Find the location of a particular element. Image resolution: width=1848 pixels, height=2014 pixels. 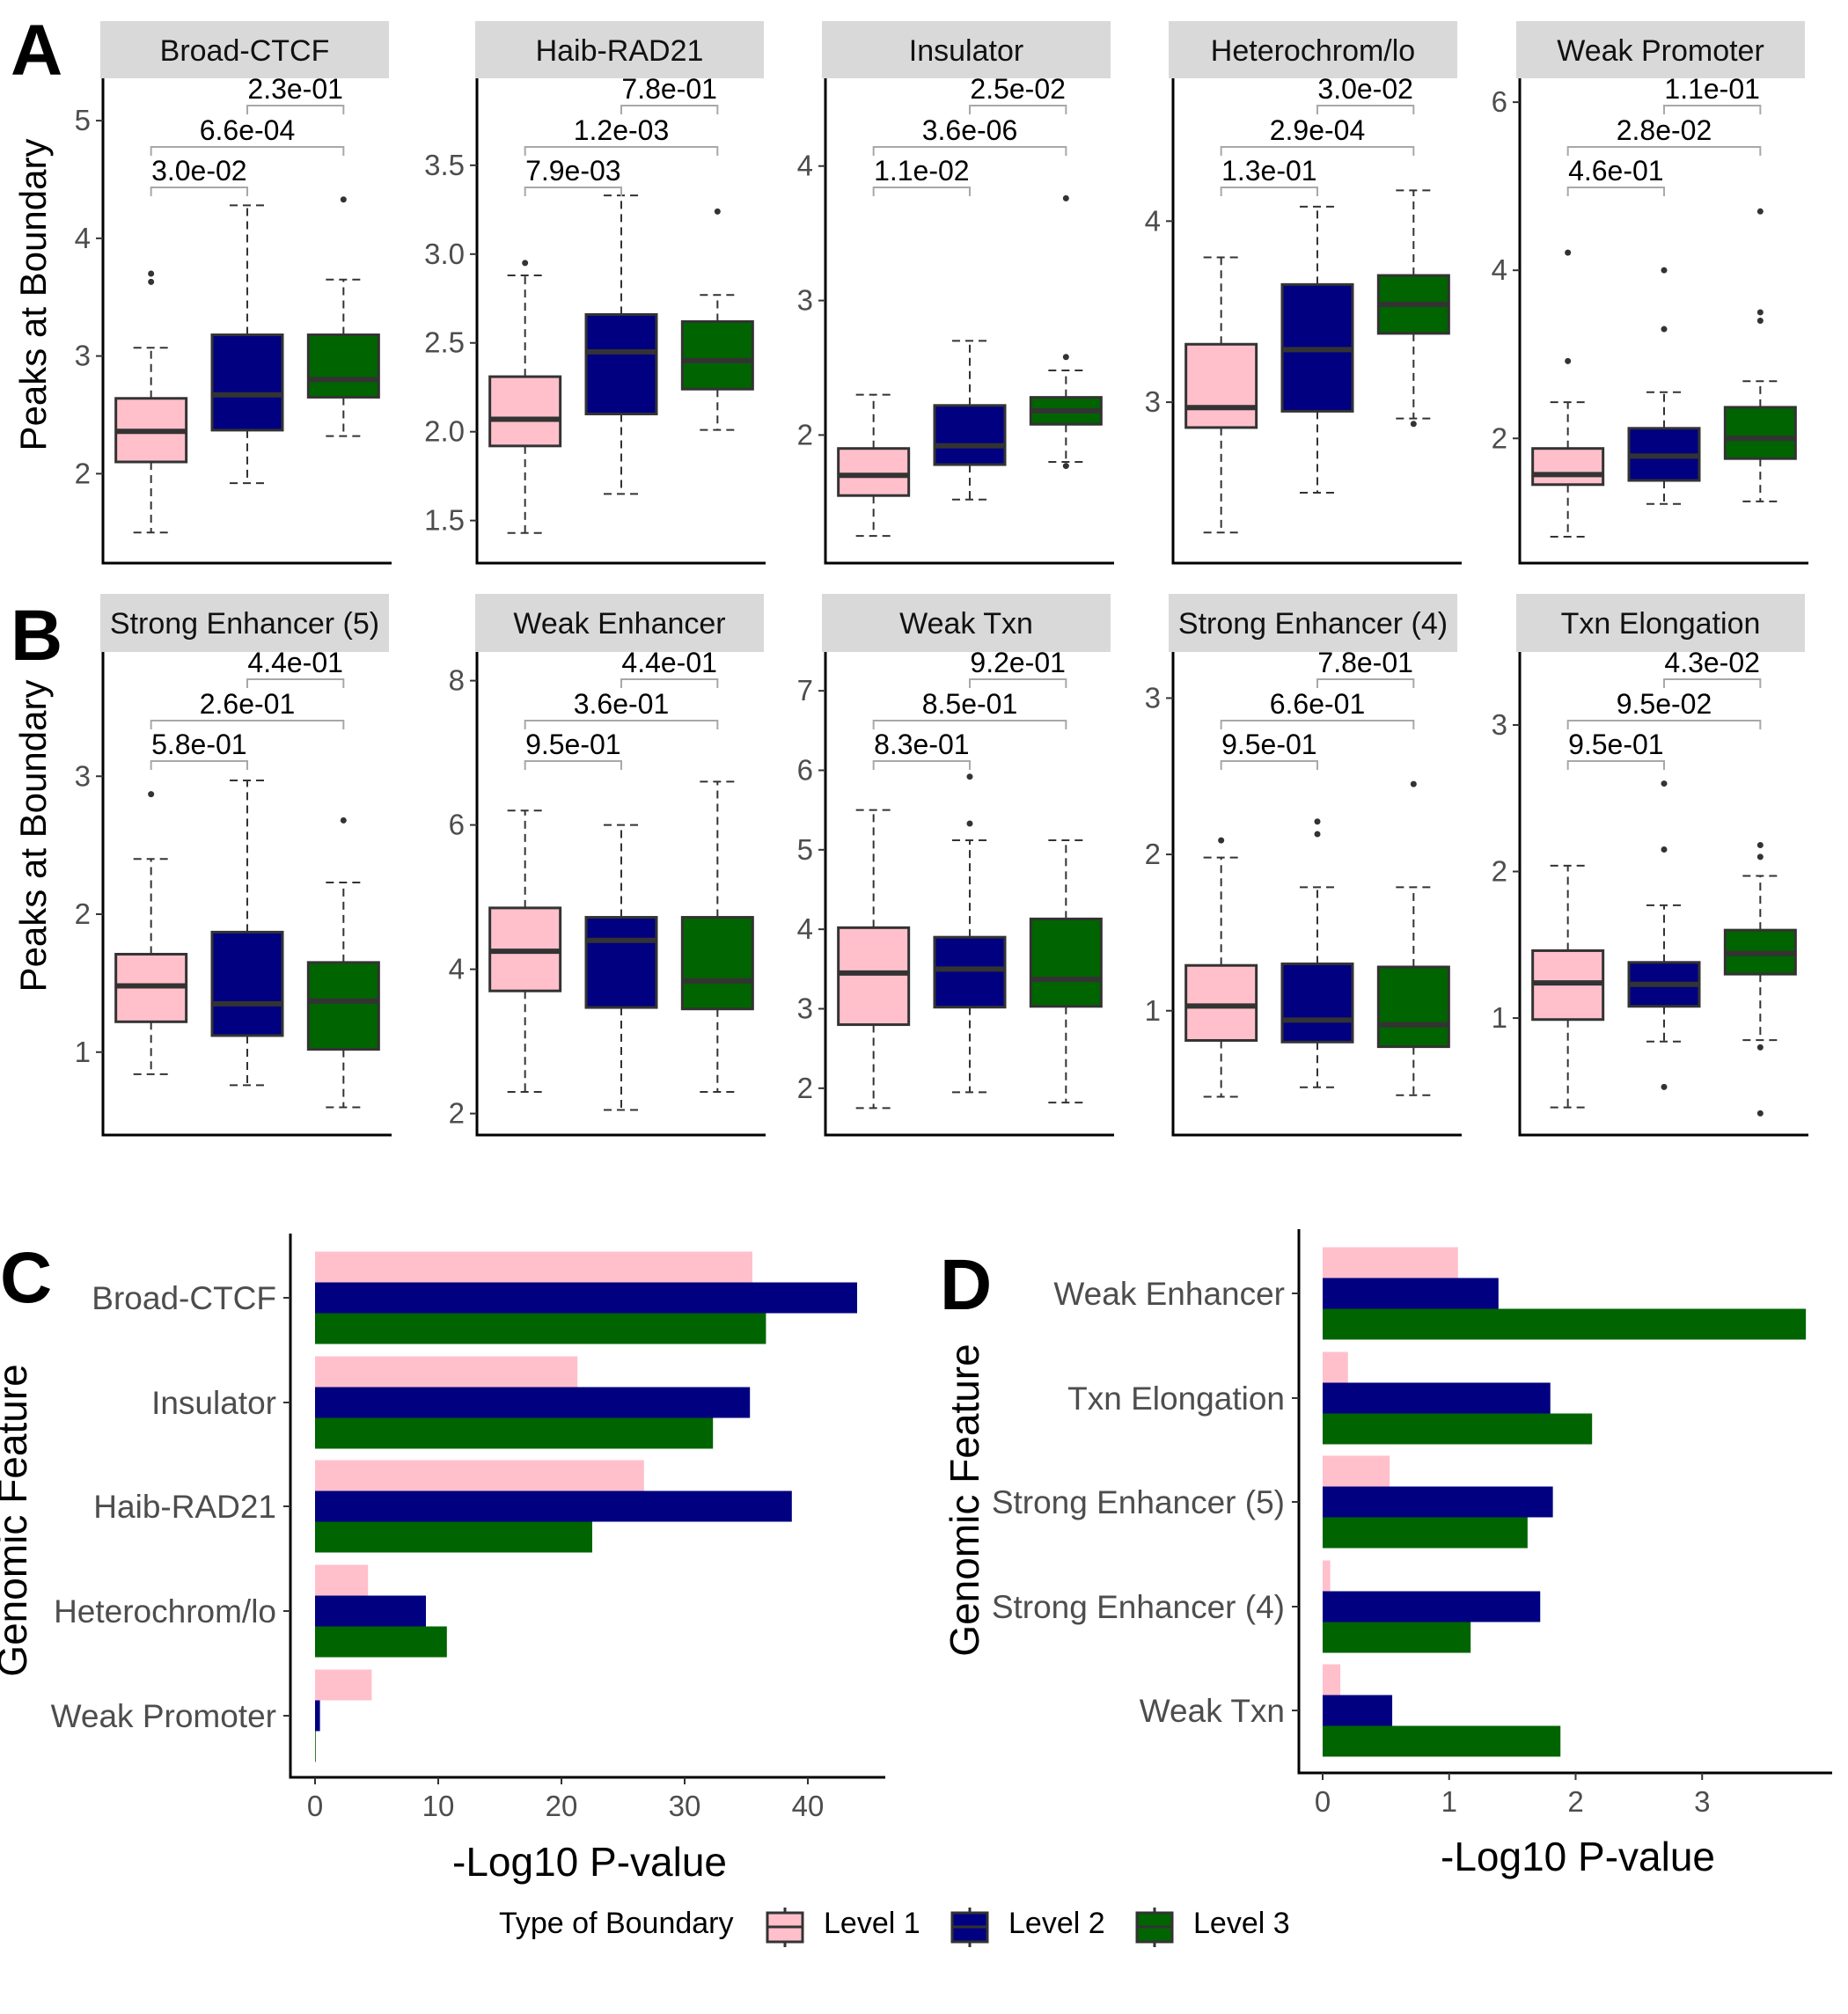

pvalue-label: 1.2e-03 is located at coordinates (622, 130).